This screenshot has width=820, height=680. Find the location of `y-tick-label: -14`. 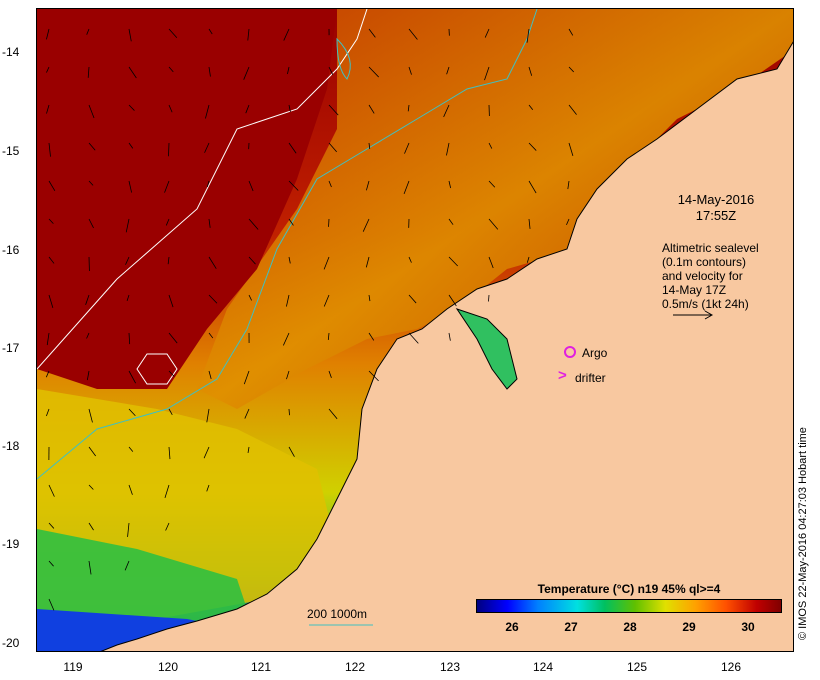

y-tick-label: -14 is located at coordinates (11, 52).